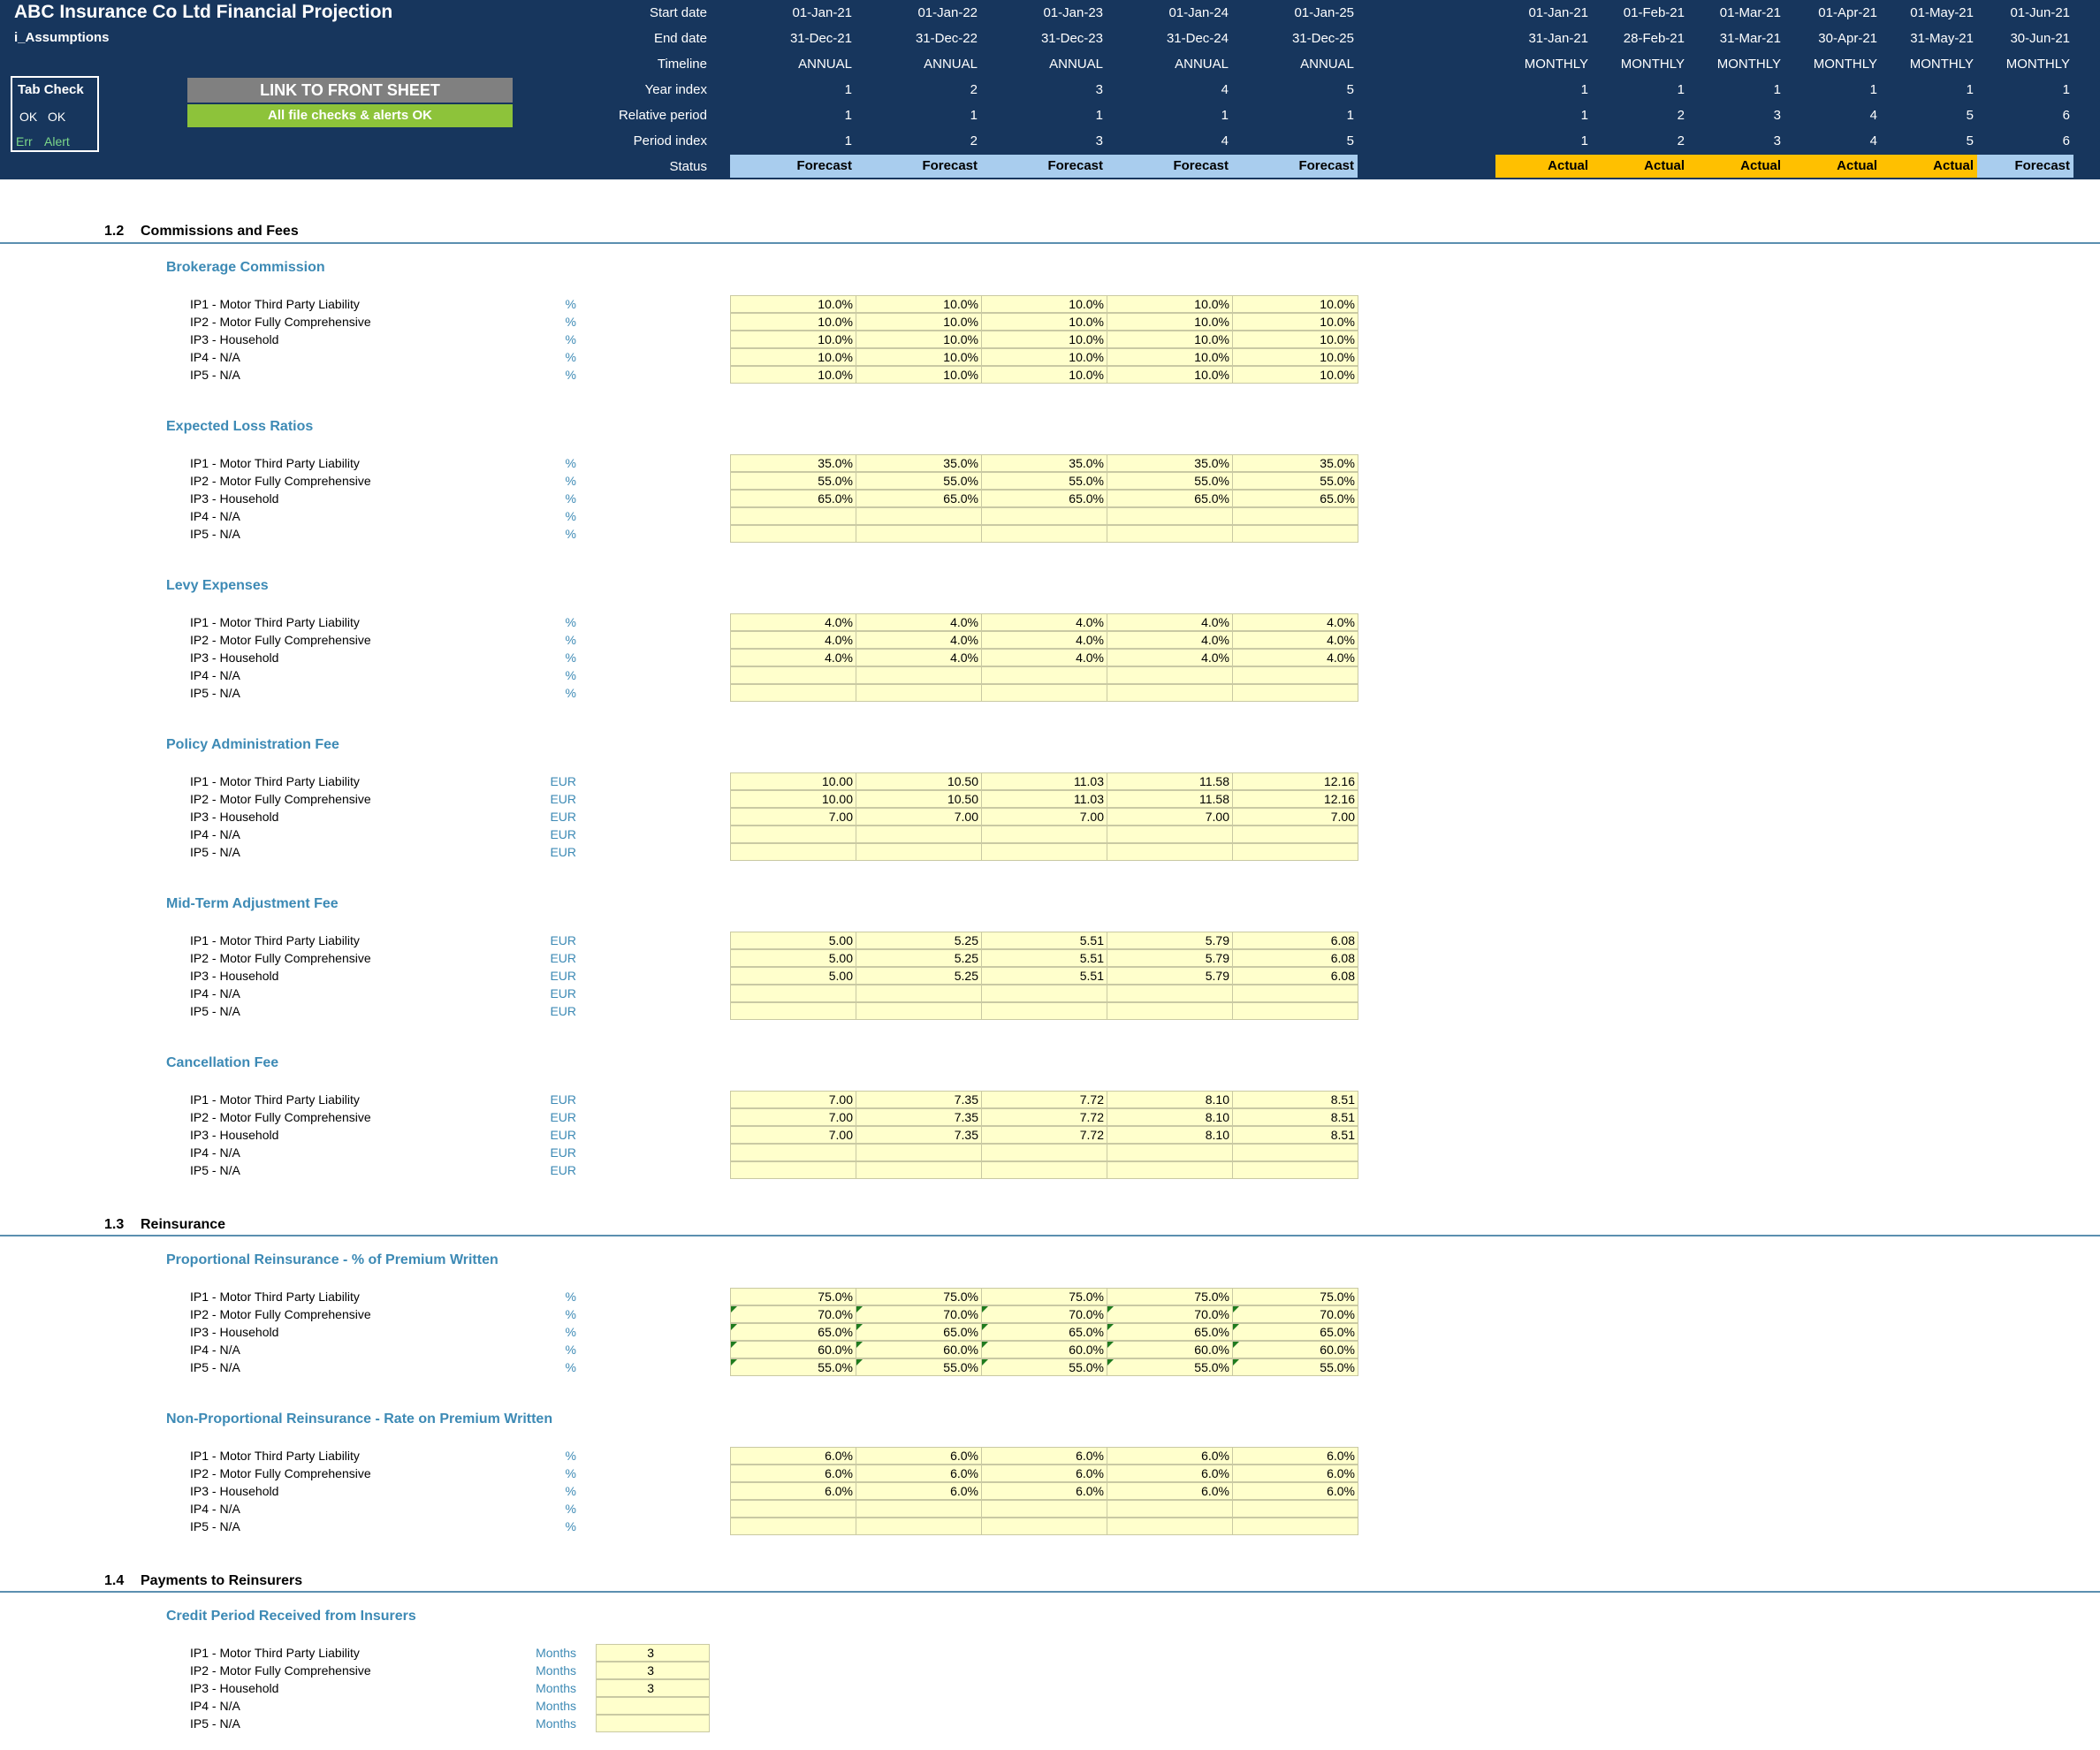 The width and height of the screenshot is (2100, 1750). I want to click on input-cell: 11.03, so click(1044, 799).